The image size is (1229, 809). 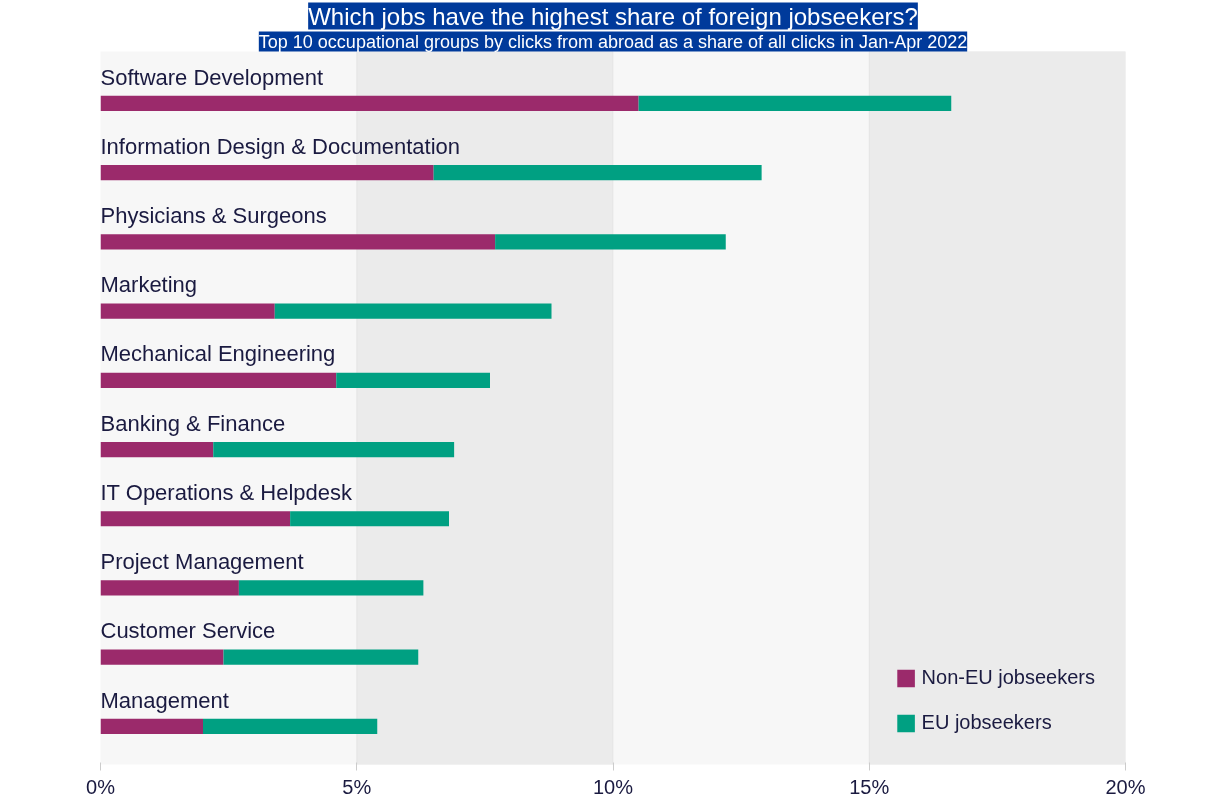 I want to click on y-tick-label: Physicians & Surgeons, so click(x=213, y=216).